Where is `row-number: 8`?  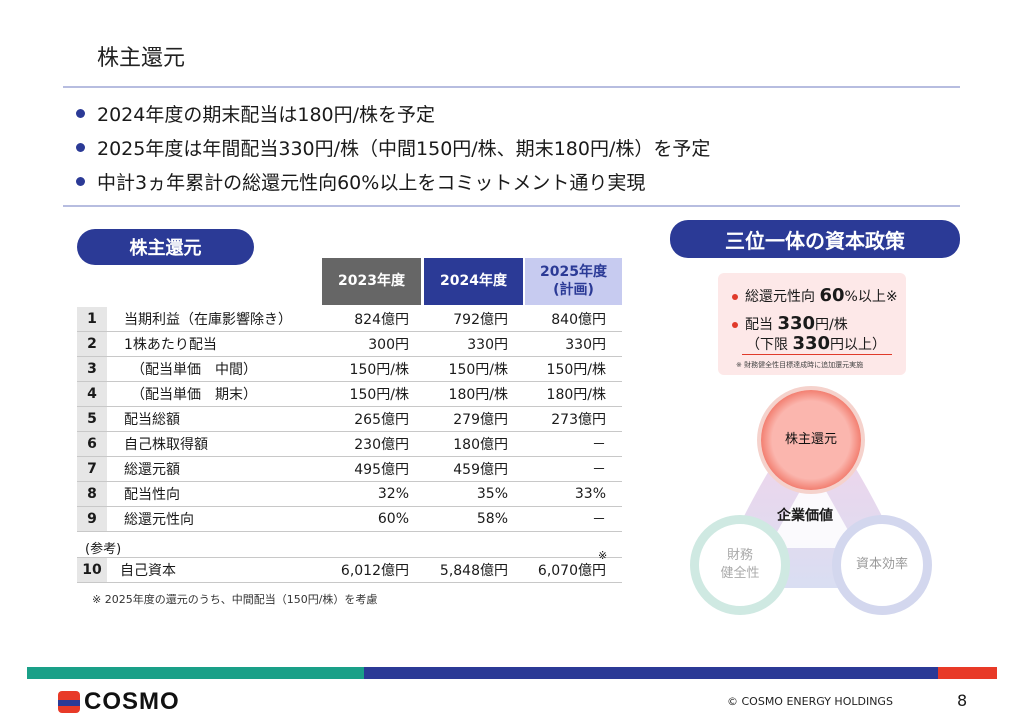
row-number: 8 is located at coordinates (92, 494).